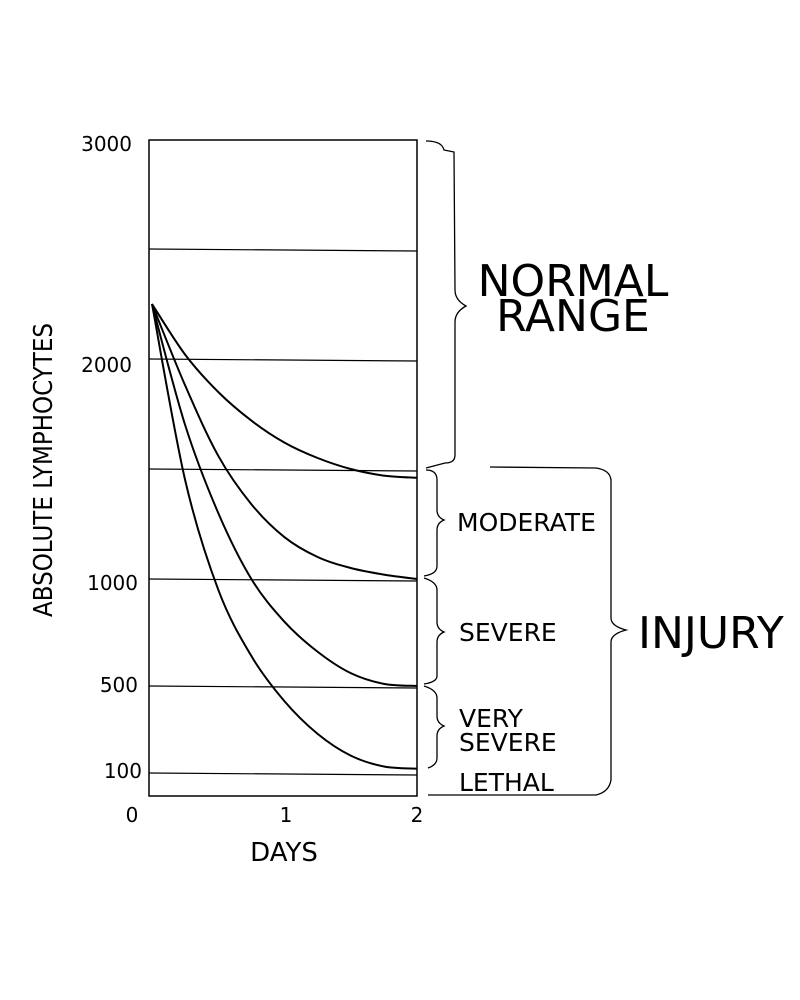  What do you see at coordinates (573, 316) in the screenshot?
I see `normal-range-label-line2: RANGE` at bounding box center [573, 316].